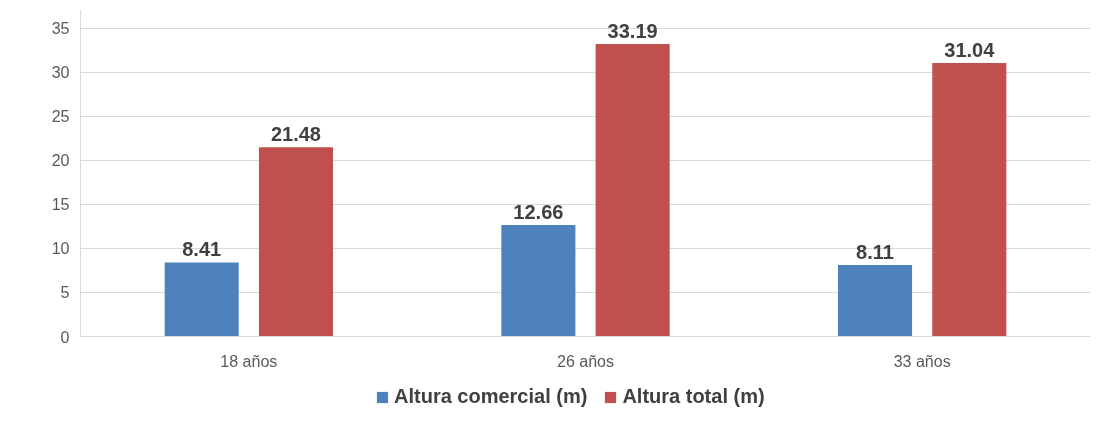 Image resolution: width=1100 pixels, height=423 pixels. I want to click on data-label: 33.19, so click(632, 31).